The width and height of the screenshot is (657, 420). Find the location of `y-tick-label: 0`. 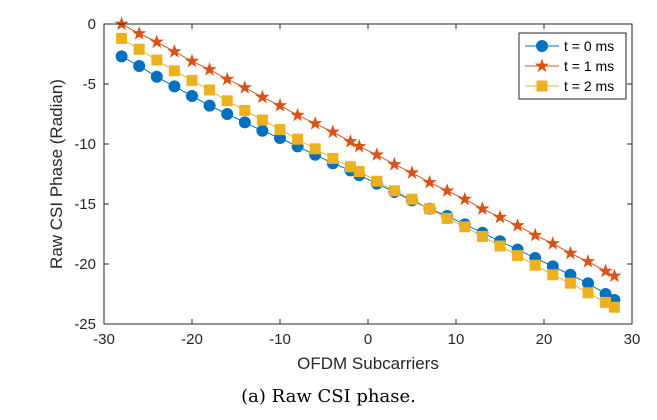

y-tick-label: 0 is located at coordinates (92, 24).